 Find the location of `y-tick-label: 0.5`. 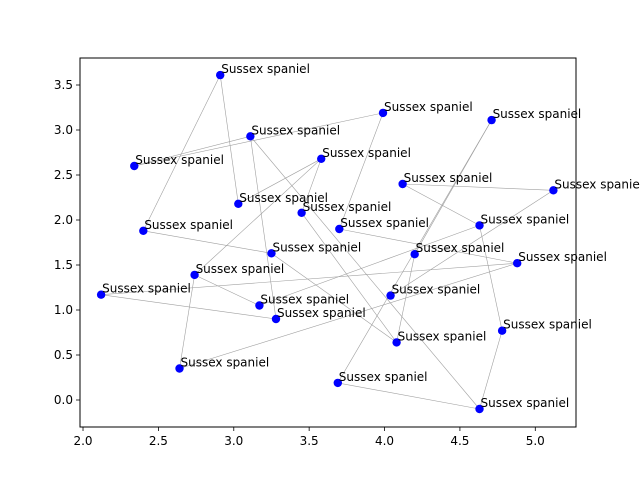

y-tick-label: 0.5 is located at coordinates (63, 355).